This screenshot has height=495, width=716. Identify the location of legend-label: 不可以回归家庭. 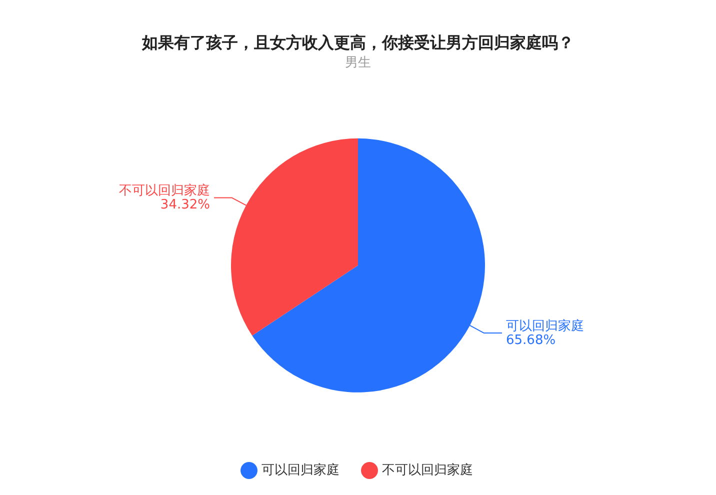
(427, 470).